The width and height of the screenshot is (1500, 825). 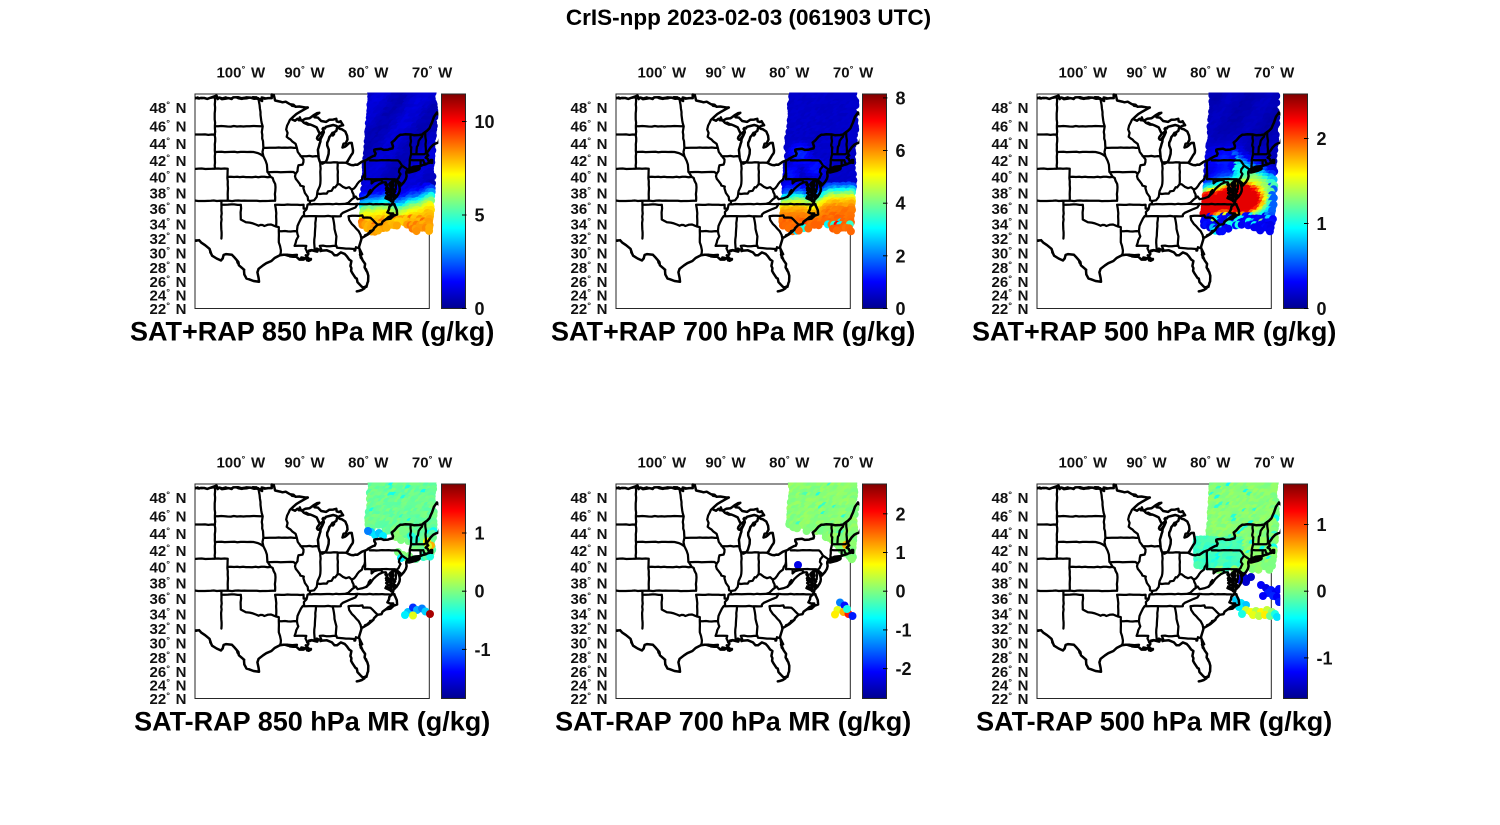 What do you see at coordinates (480, 216) in the screenshot?
I see `svg-text: 5` at bounding box center [480, 216].